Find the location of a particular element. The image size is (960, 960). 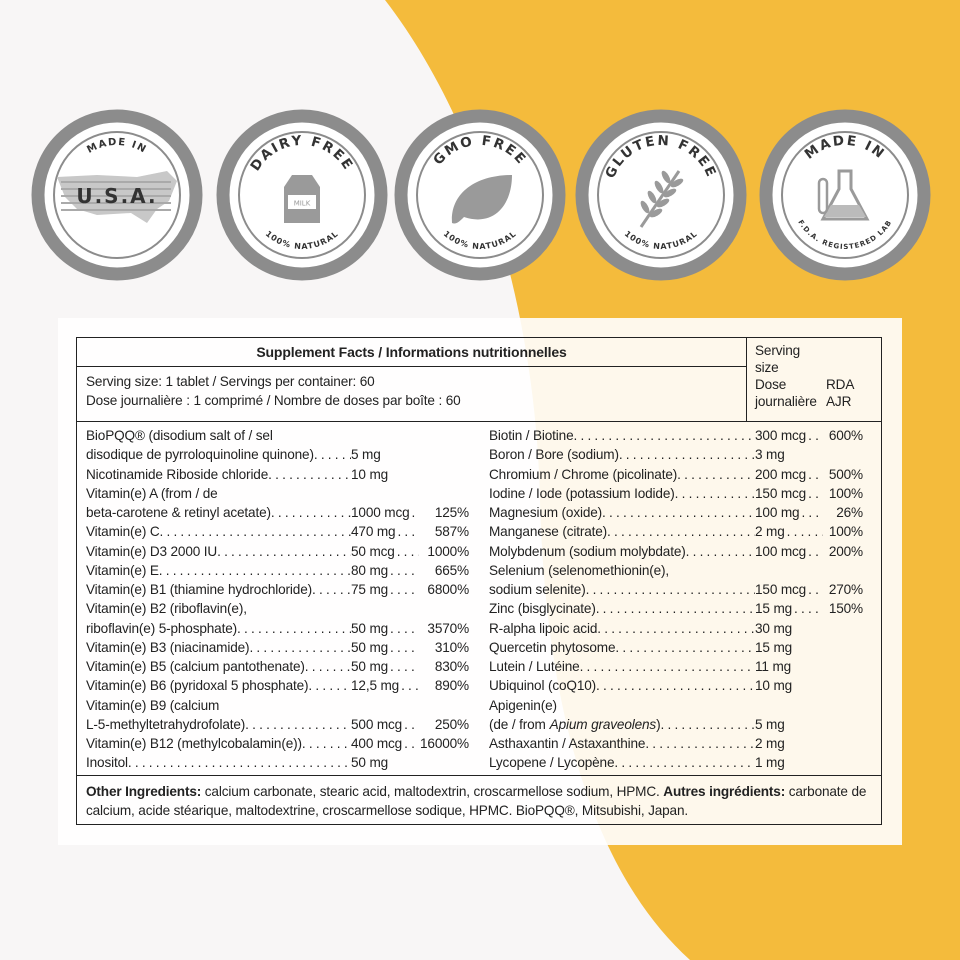

daily-value: 1000% is located at coordinates (448, 551).